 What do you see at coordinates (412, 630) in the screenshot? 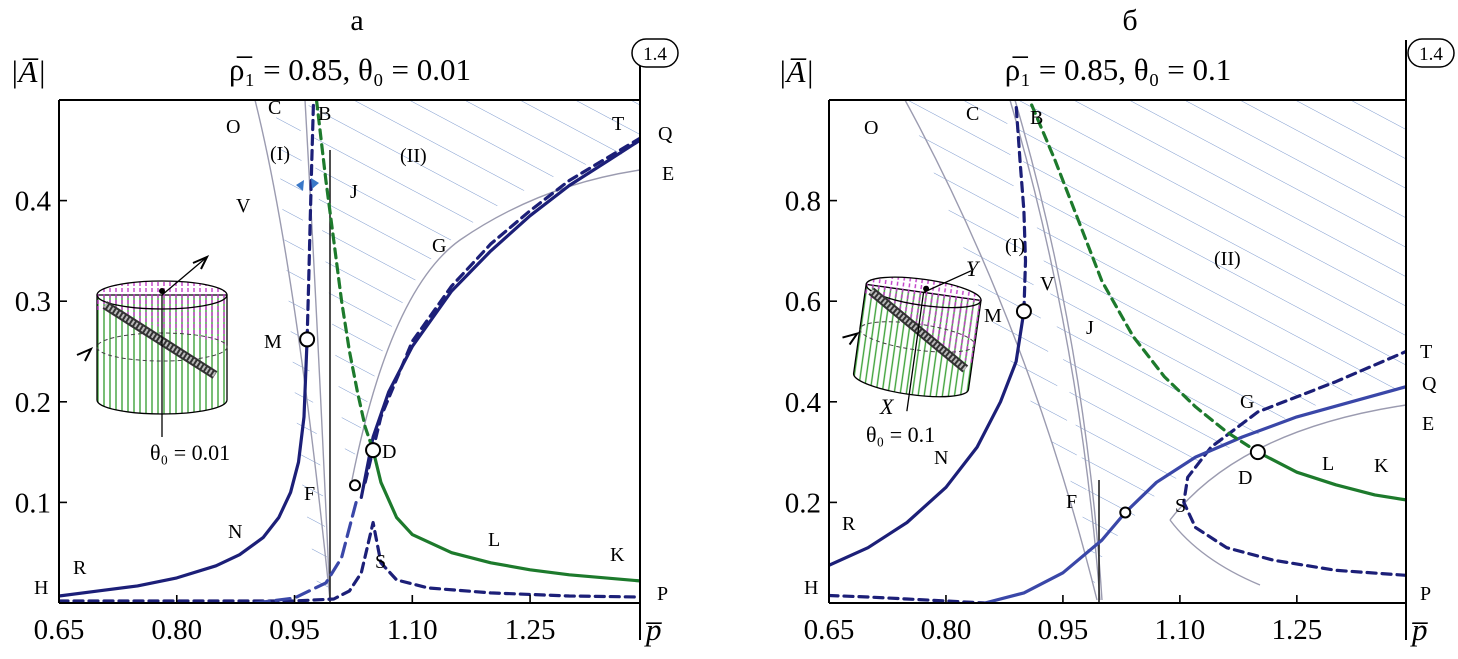
I see `x-tick-label-a-3: 1.10` at bounding box center [412, 630].